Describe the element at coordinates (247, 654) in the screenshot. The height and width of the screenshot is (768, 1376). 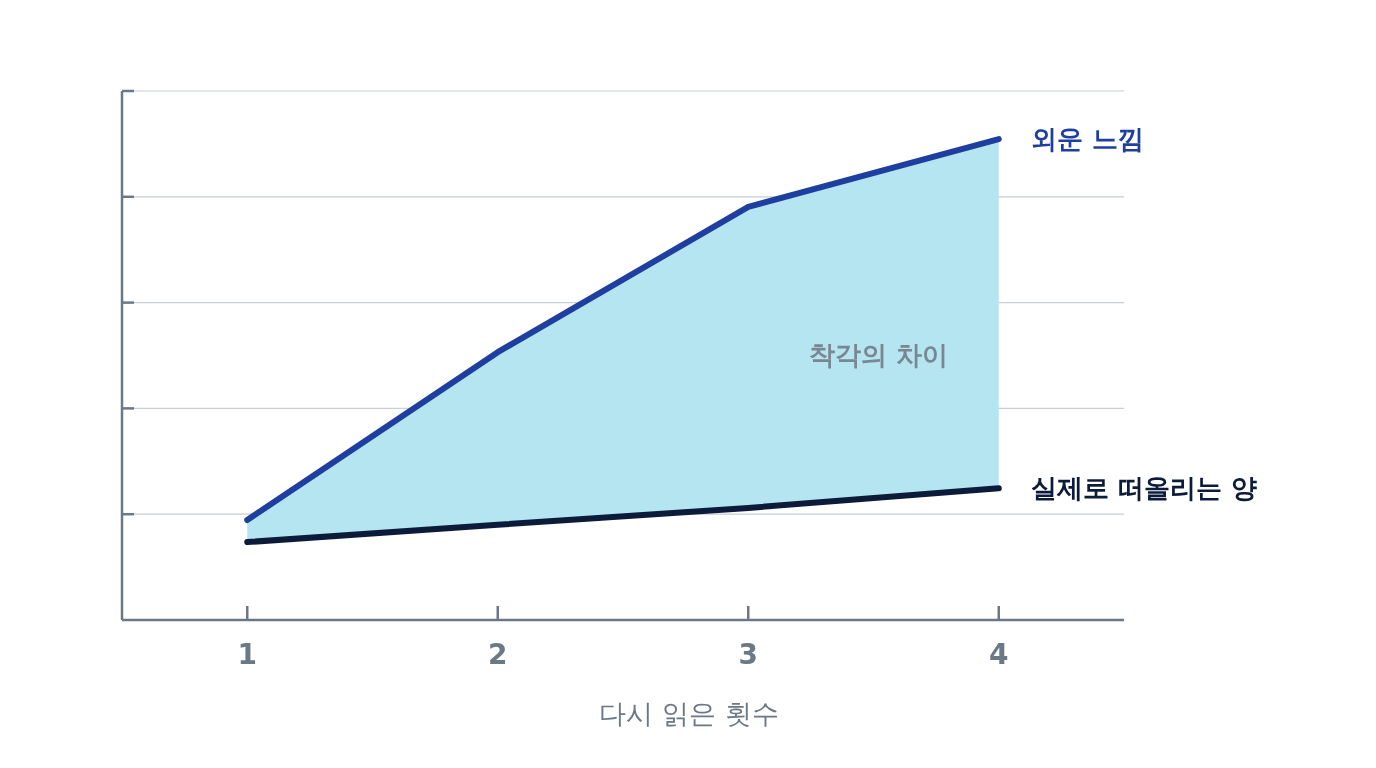
I see `x-tick-label: 1` at that location.